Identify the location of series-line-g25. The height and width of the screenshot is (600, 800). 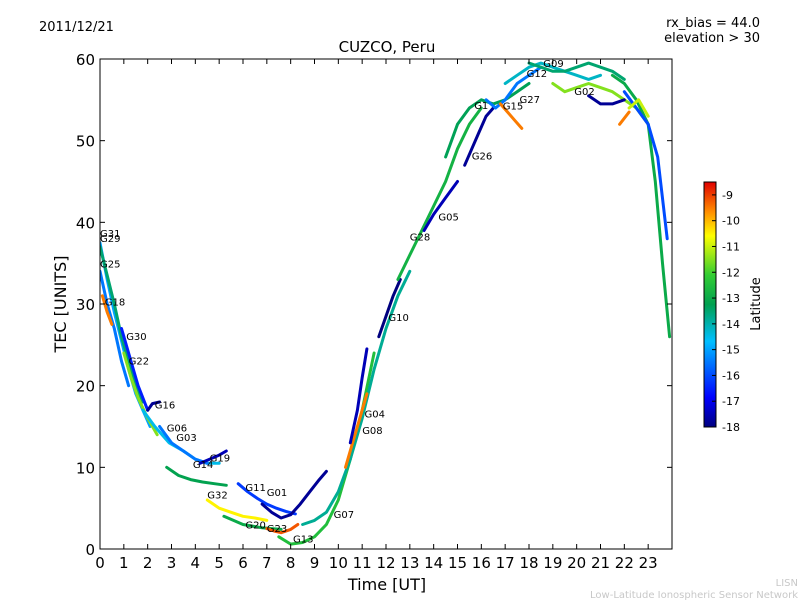
(115, 328).